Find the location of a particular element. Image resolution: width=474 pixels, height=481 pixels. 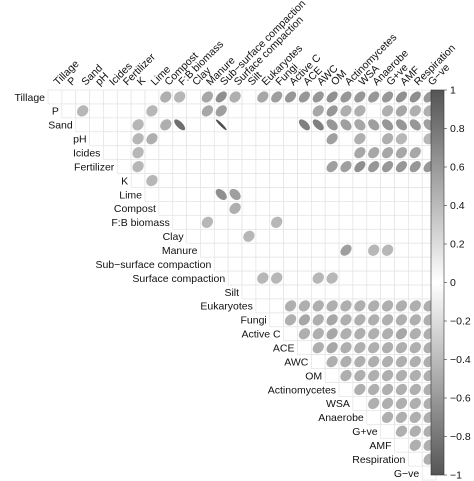

row-label: pH is located at coordinates (79, 140).